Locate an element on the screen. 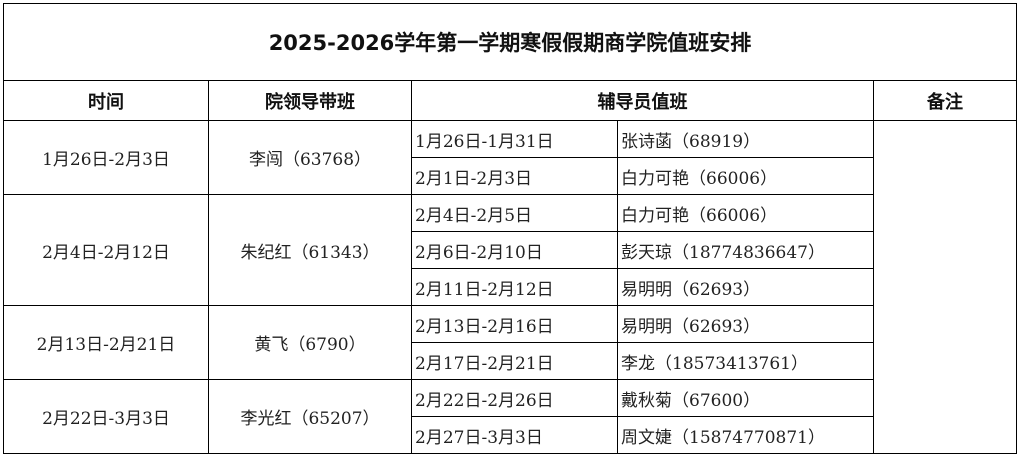 Image resolution: width=1019 pixels, height=467 pixels. notes-cell is located at coordinates (945, 287).